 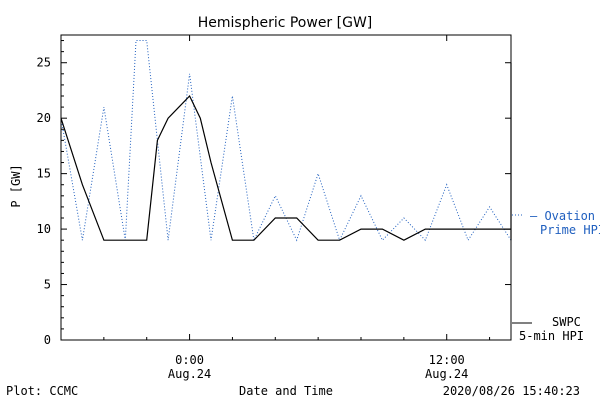 I want to click on chart-title: Hemispheric Power [GW], so click(x=285, y=23).